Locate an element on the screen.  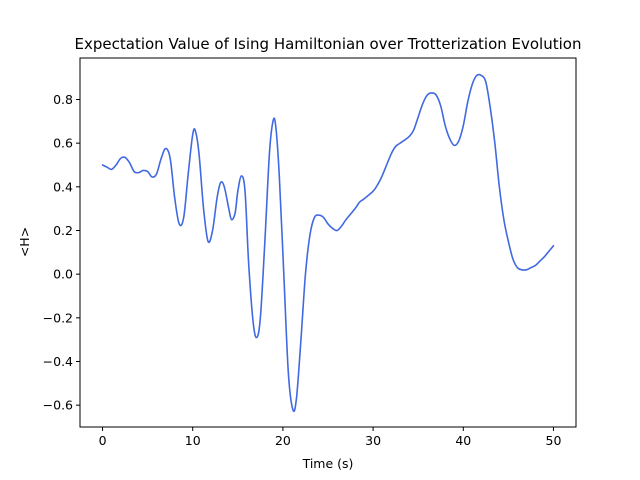
y-tick-label: 0.4 is located at coordinates (63, 186).